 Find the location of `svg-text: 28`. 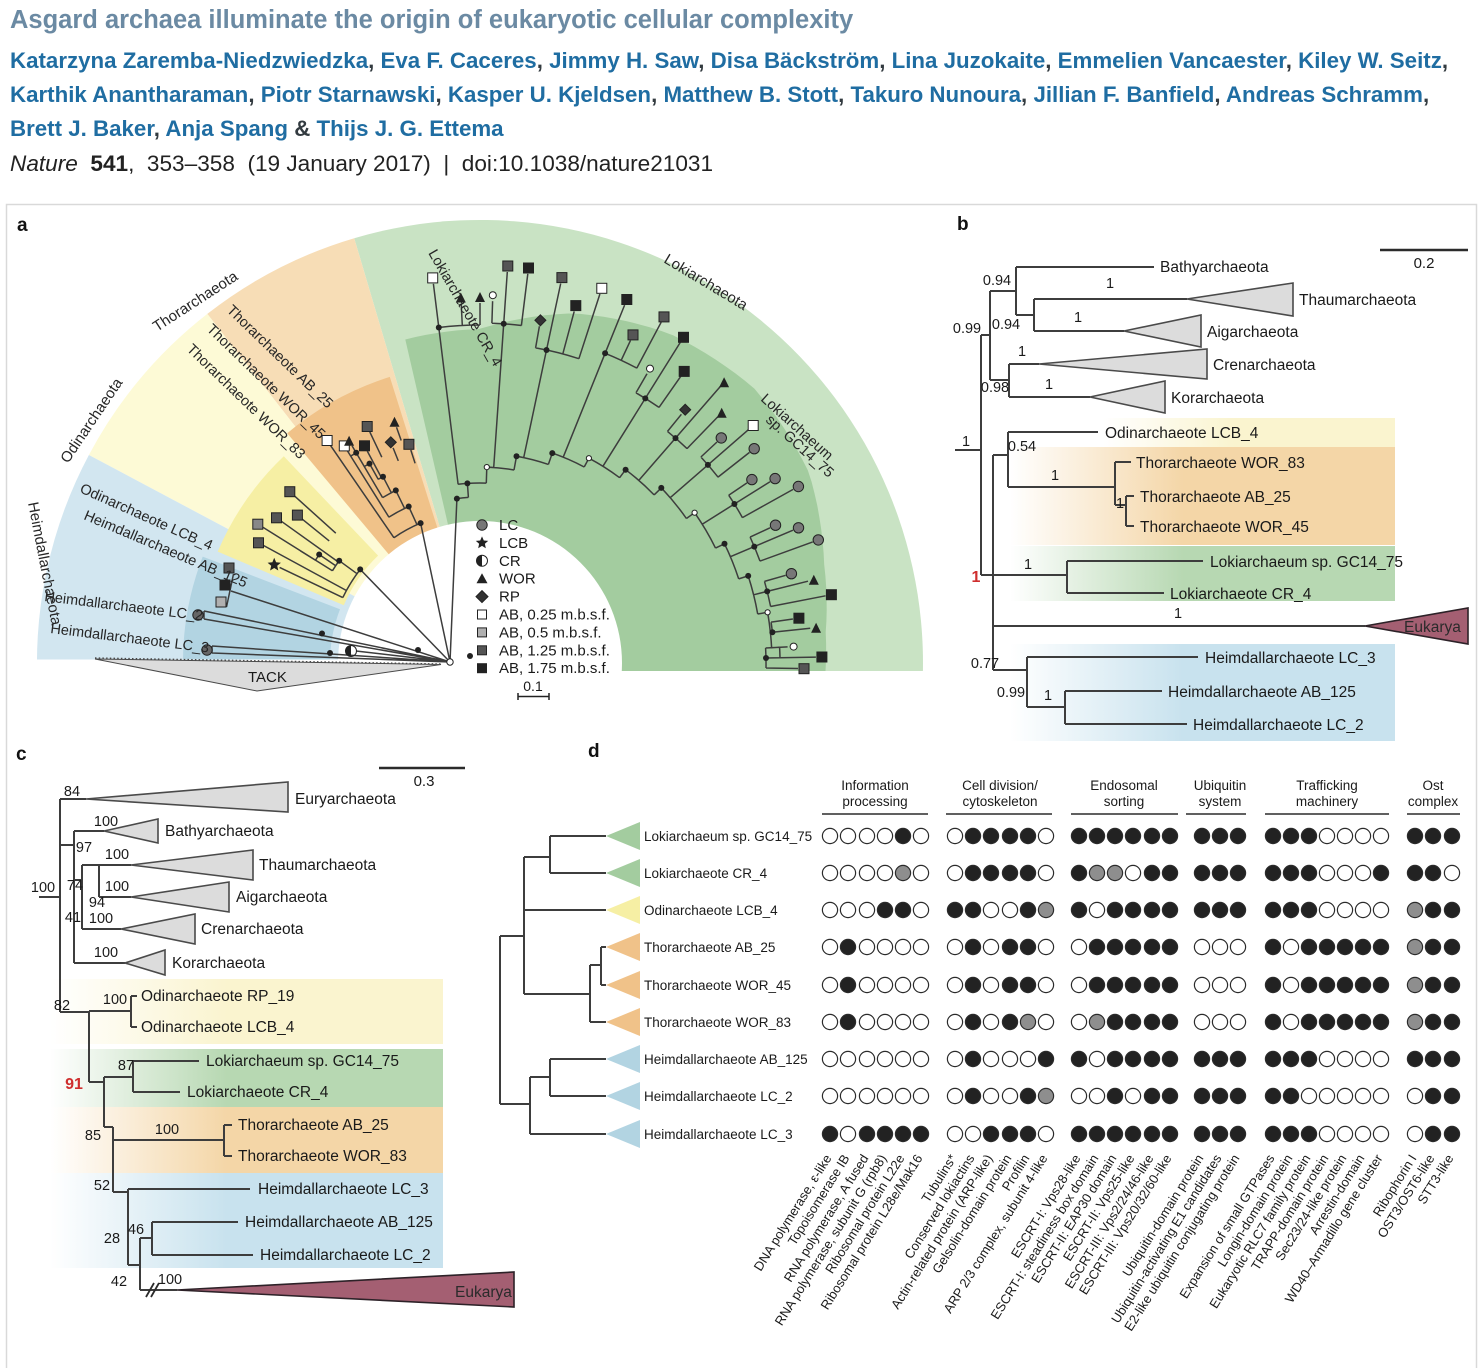

svg-text: 28 is located at coordinates (112, 1239).